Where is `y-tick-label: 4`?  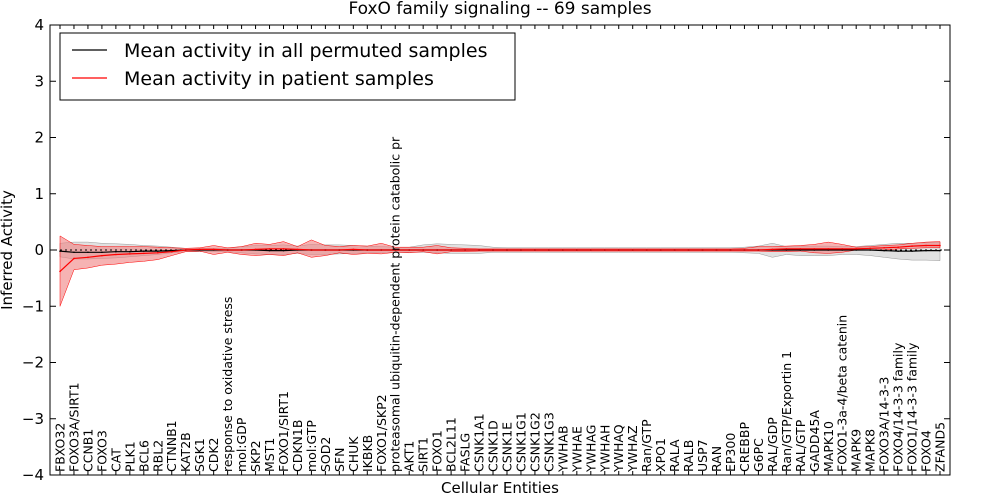 y-tick-label: 4 is located at coordinates (39, 25).